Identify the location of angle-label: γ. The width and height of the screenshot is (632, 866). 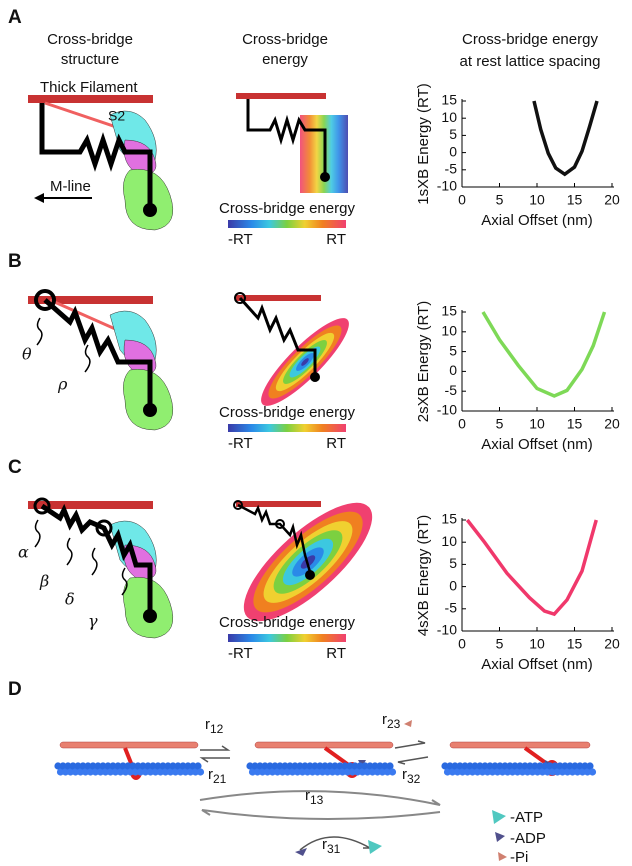
(93, 621).